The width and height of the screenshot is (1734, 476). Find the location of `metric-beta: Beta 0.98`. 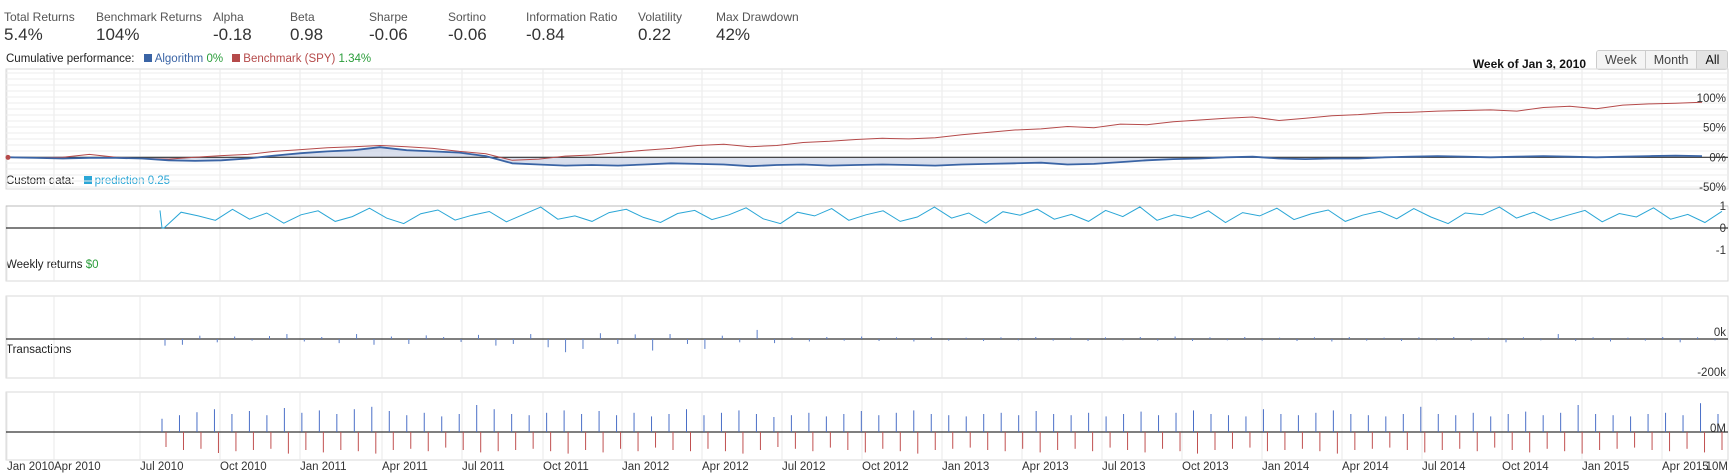

metric-beta: Beta 0.98 is located at coordinates (306, 28).